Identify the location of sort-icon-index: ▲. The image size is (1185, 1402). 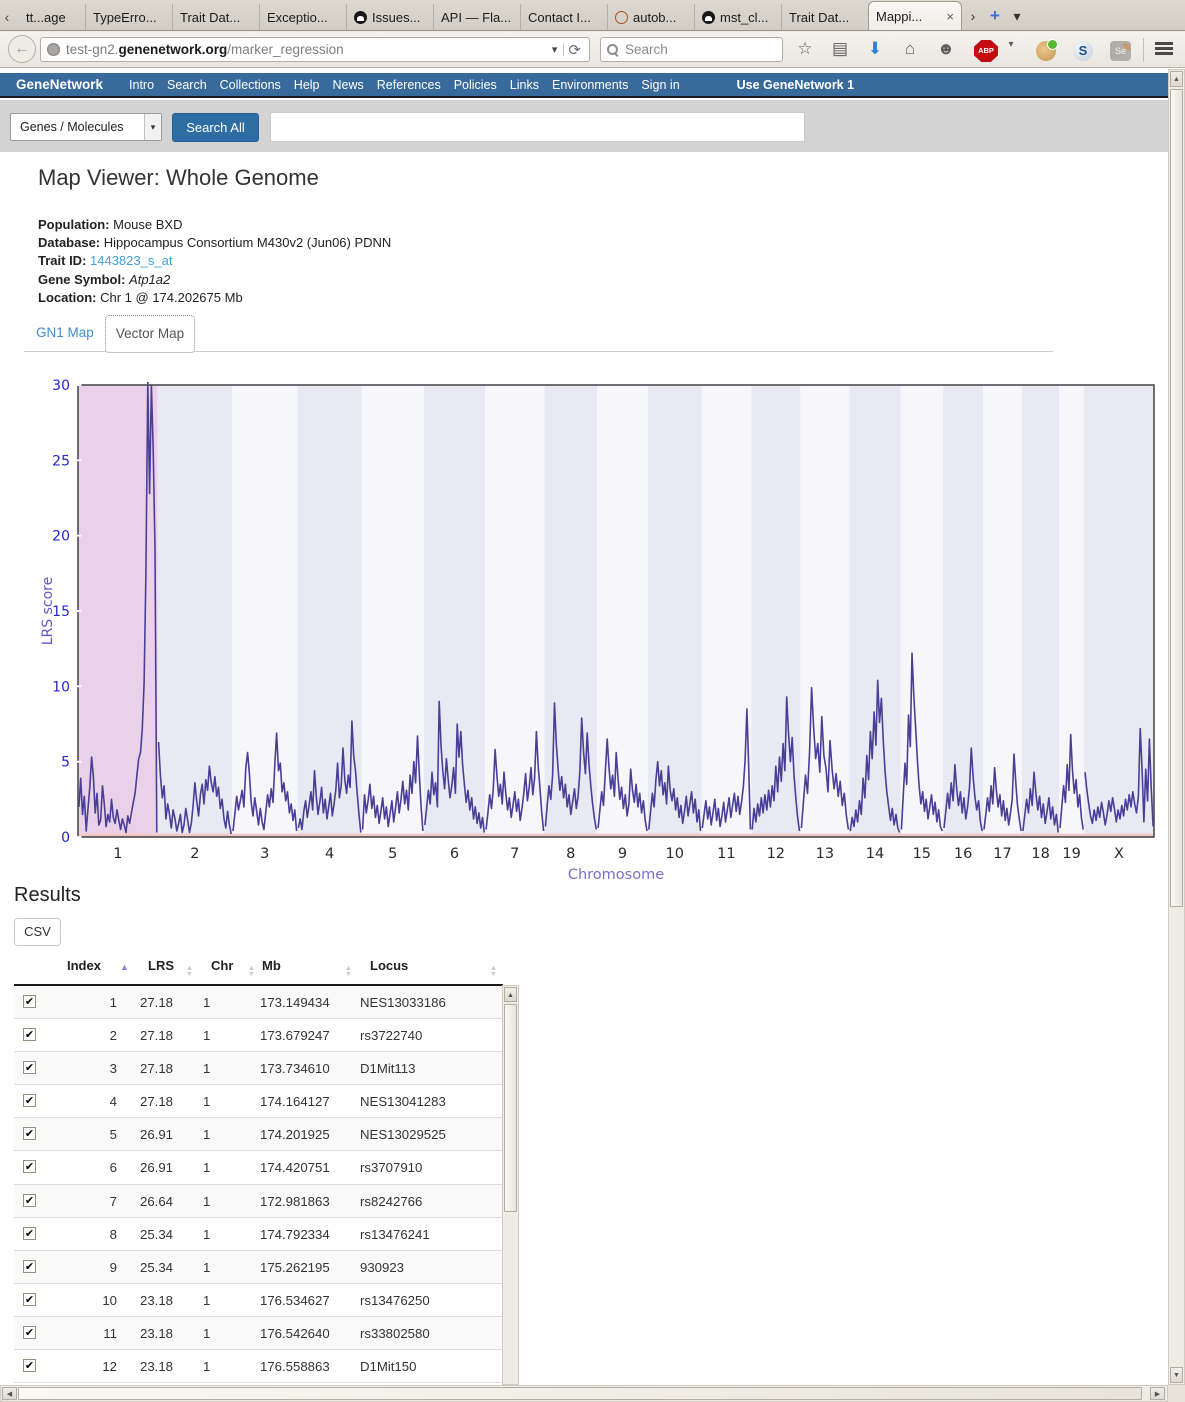
(124, 967).